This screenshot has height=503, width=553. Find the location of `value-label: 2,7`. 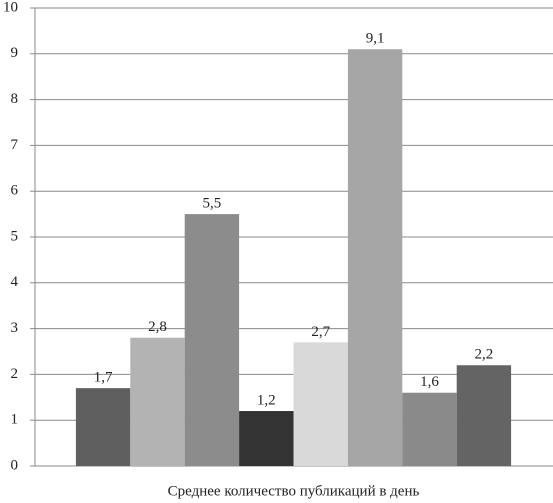

value-label: 2,7 is located at coordinates (320, 332).